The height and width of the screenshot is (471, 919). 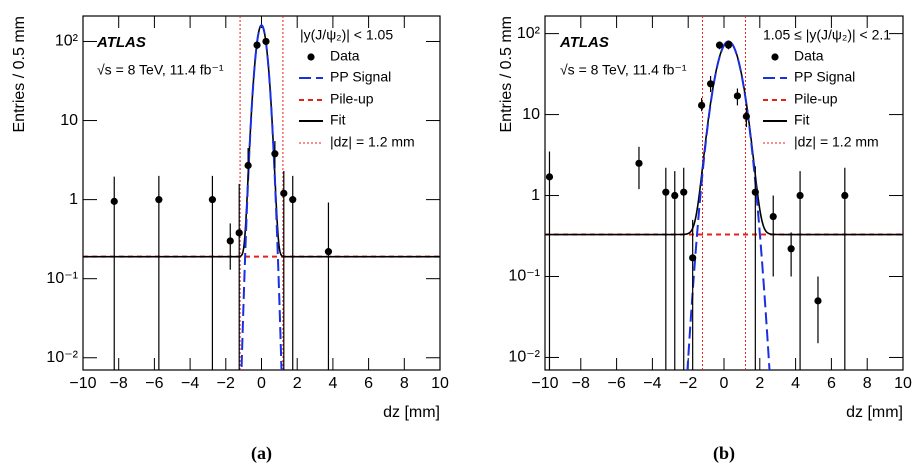 What do you see at coordinates (261, 453) in the screenshot?
I see `panel-label: (a)` at bounding box center [261, 453].